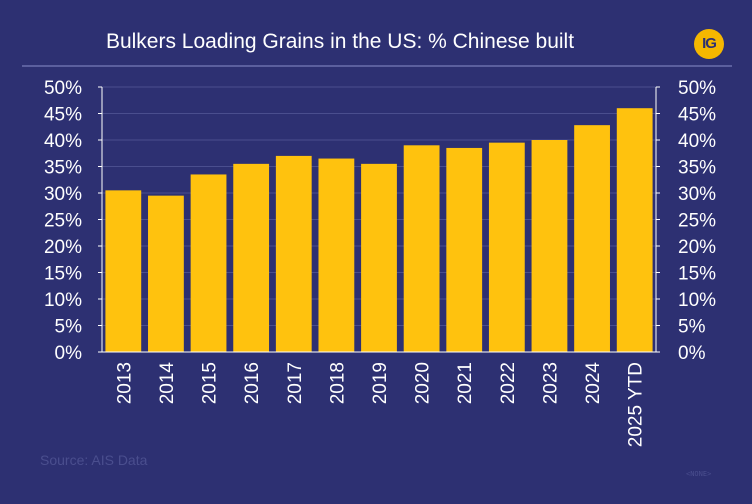 This screenshot has height=504, width=752. What do you see at coordinates (63, 247) in the screenshot?
I see `y-tick-label-left: 20%` at bounding box center [63, 247].